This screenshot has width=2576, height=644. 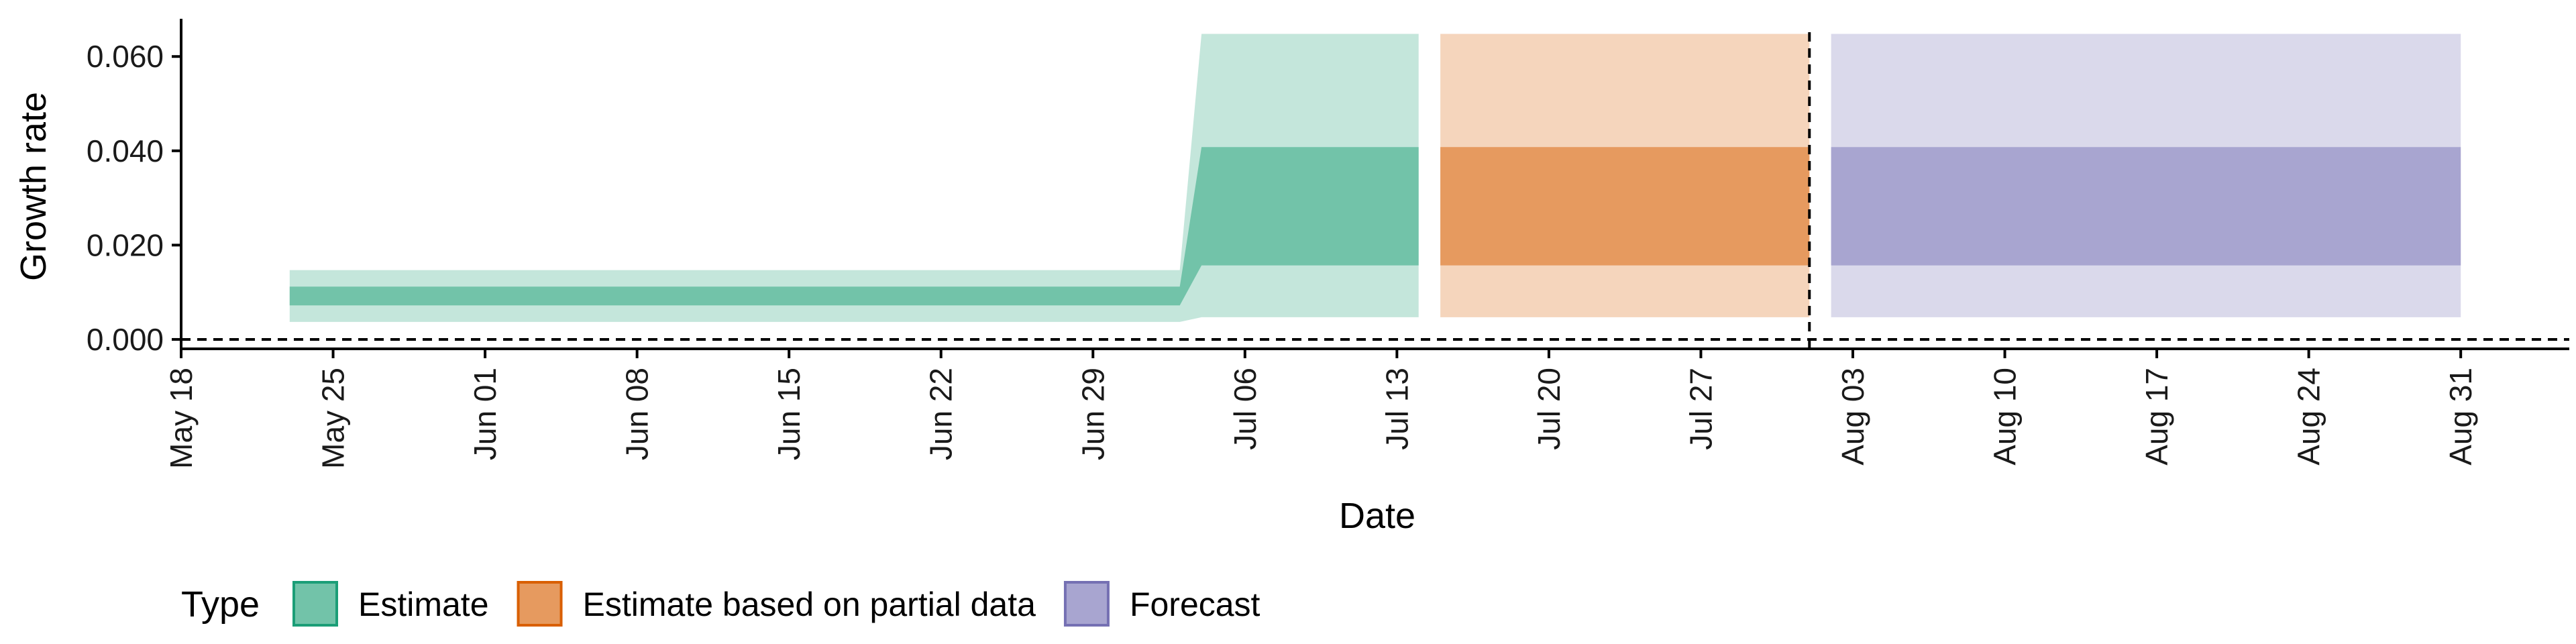 What do you see at coordinates (1396, 409) in the screenshot?
I see `x-tick-label: Jul 13` at bounding box center [1396, 409].